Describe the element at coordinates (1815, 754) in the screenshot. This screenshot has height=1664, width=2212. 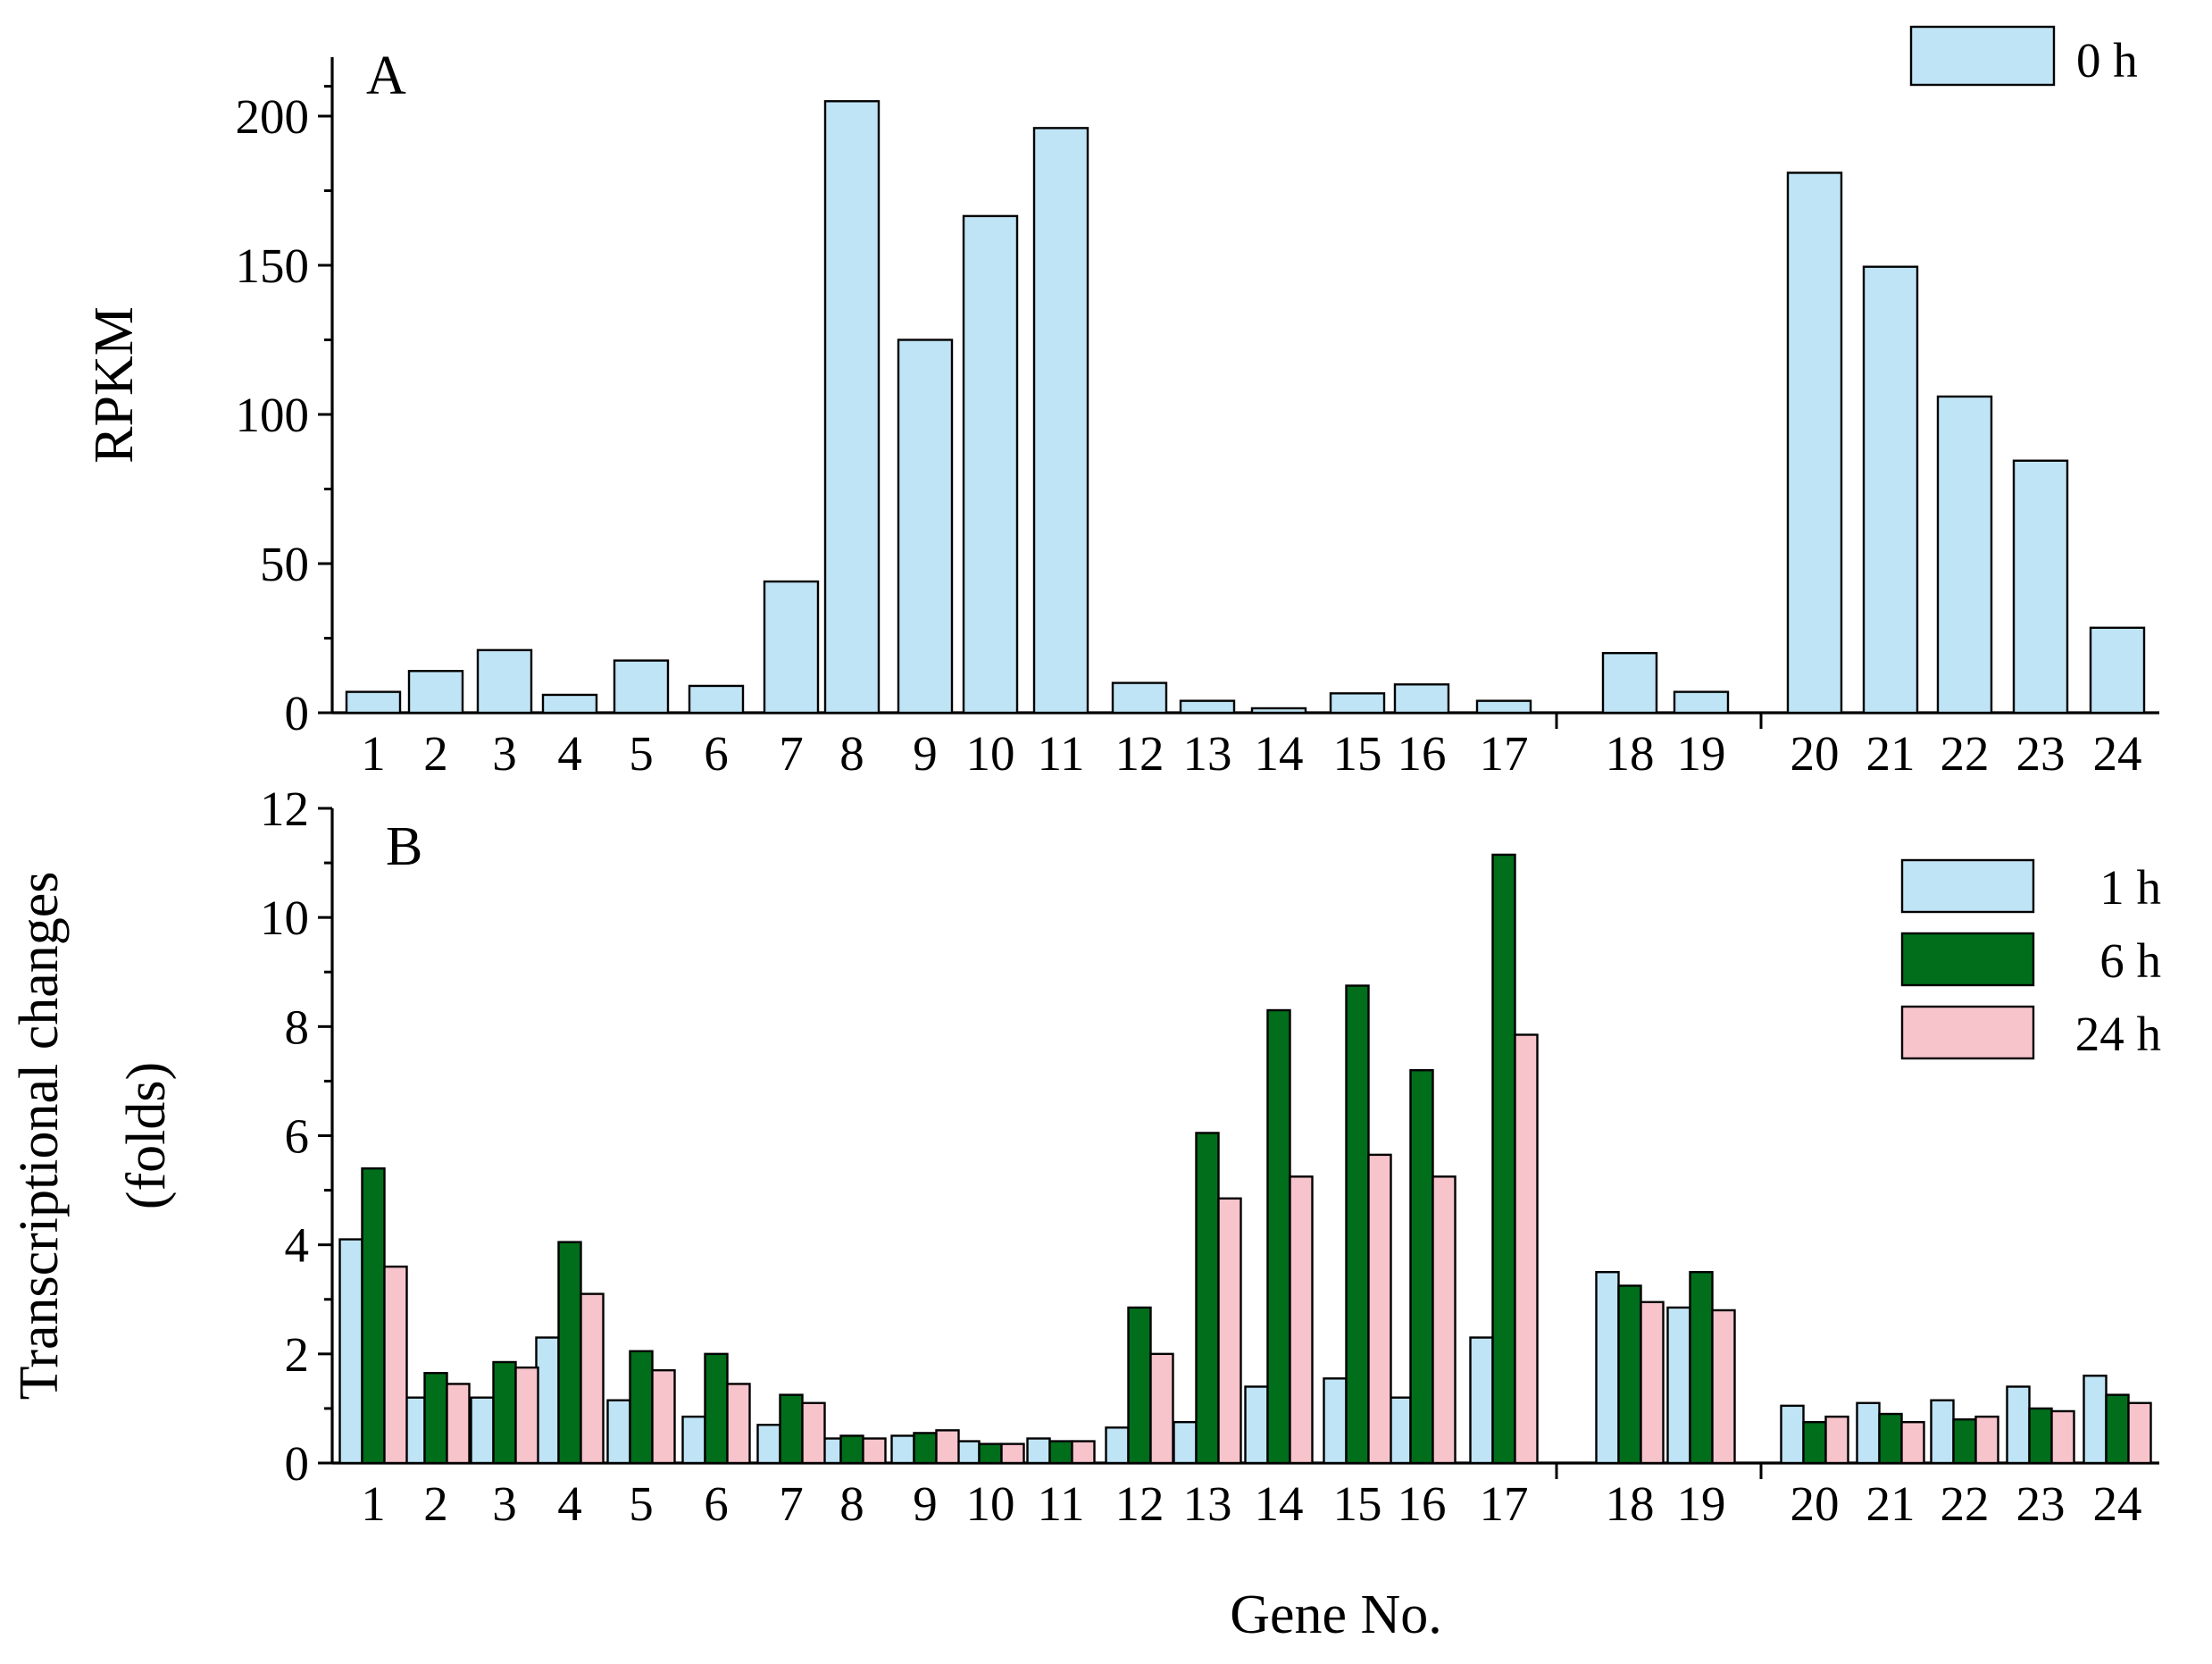
I see `x-tick-label: 20` at that location.